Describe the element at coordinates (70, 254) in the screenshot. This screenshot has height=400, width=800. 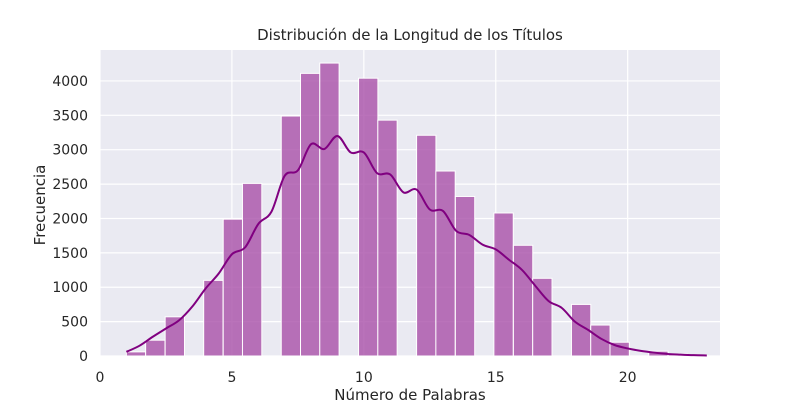
I see `y-tick-label: 1500` at that location.